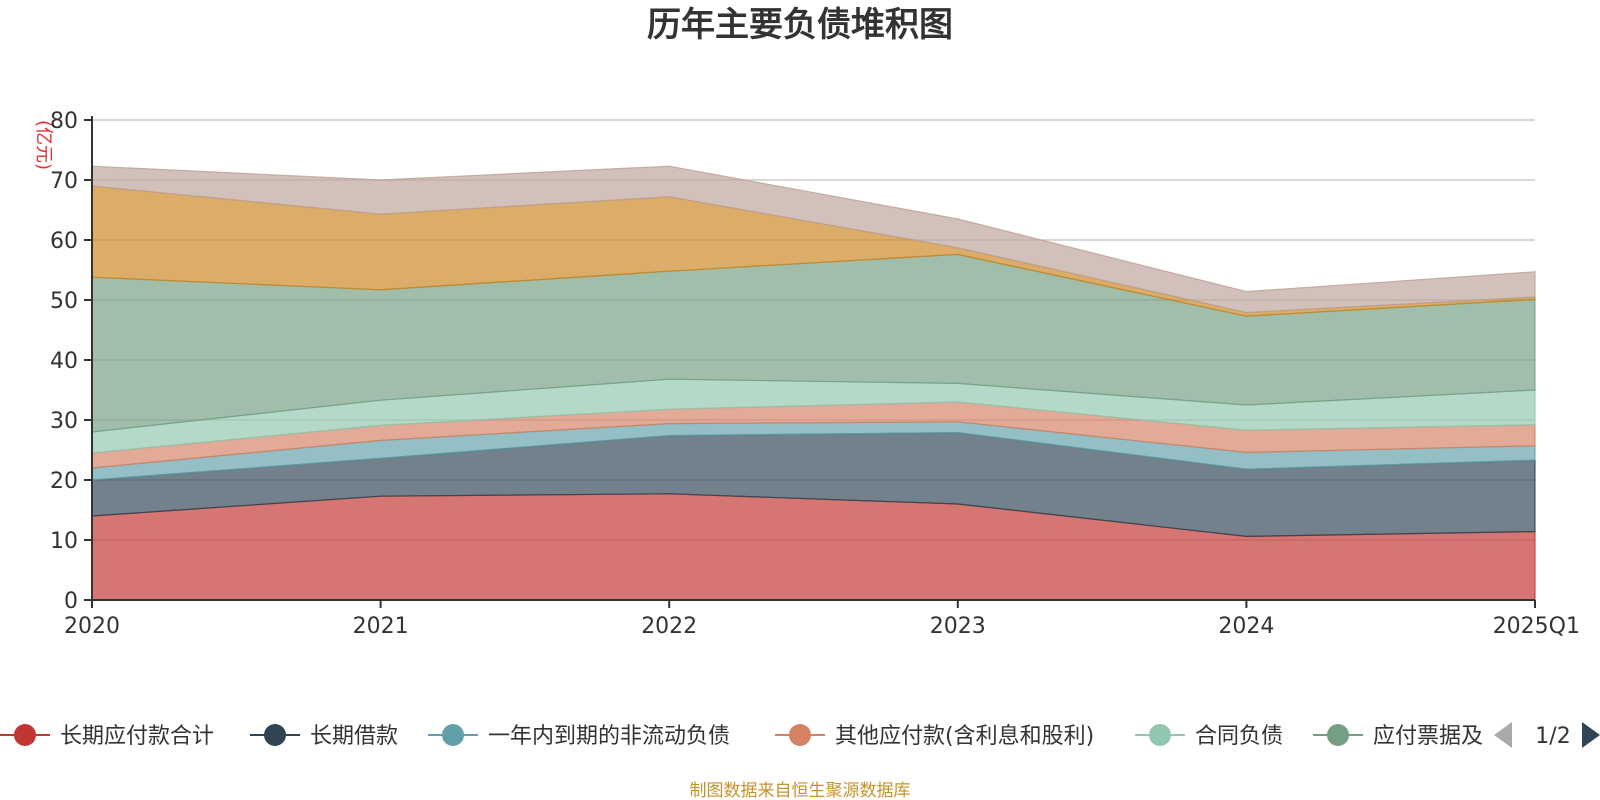  I want to click on y-tick-label: 20, so click(64, 481).